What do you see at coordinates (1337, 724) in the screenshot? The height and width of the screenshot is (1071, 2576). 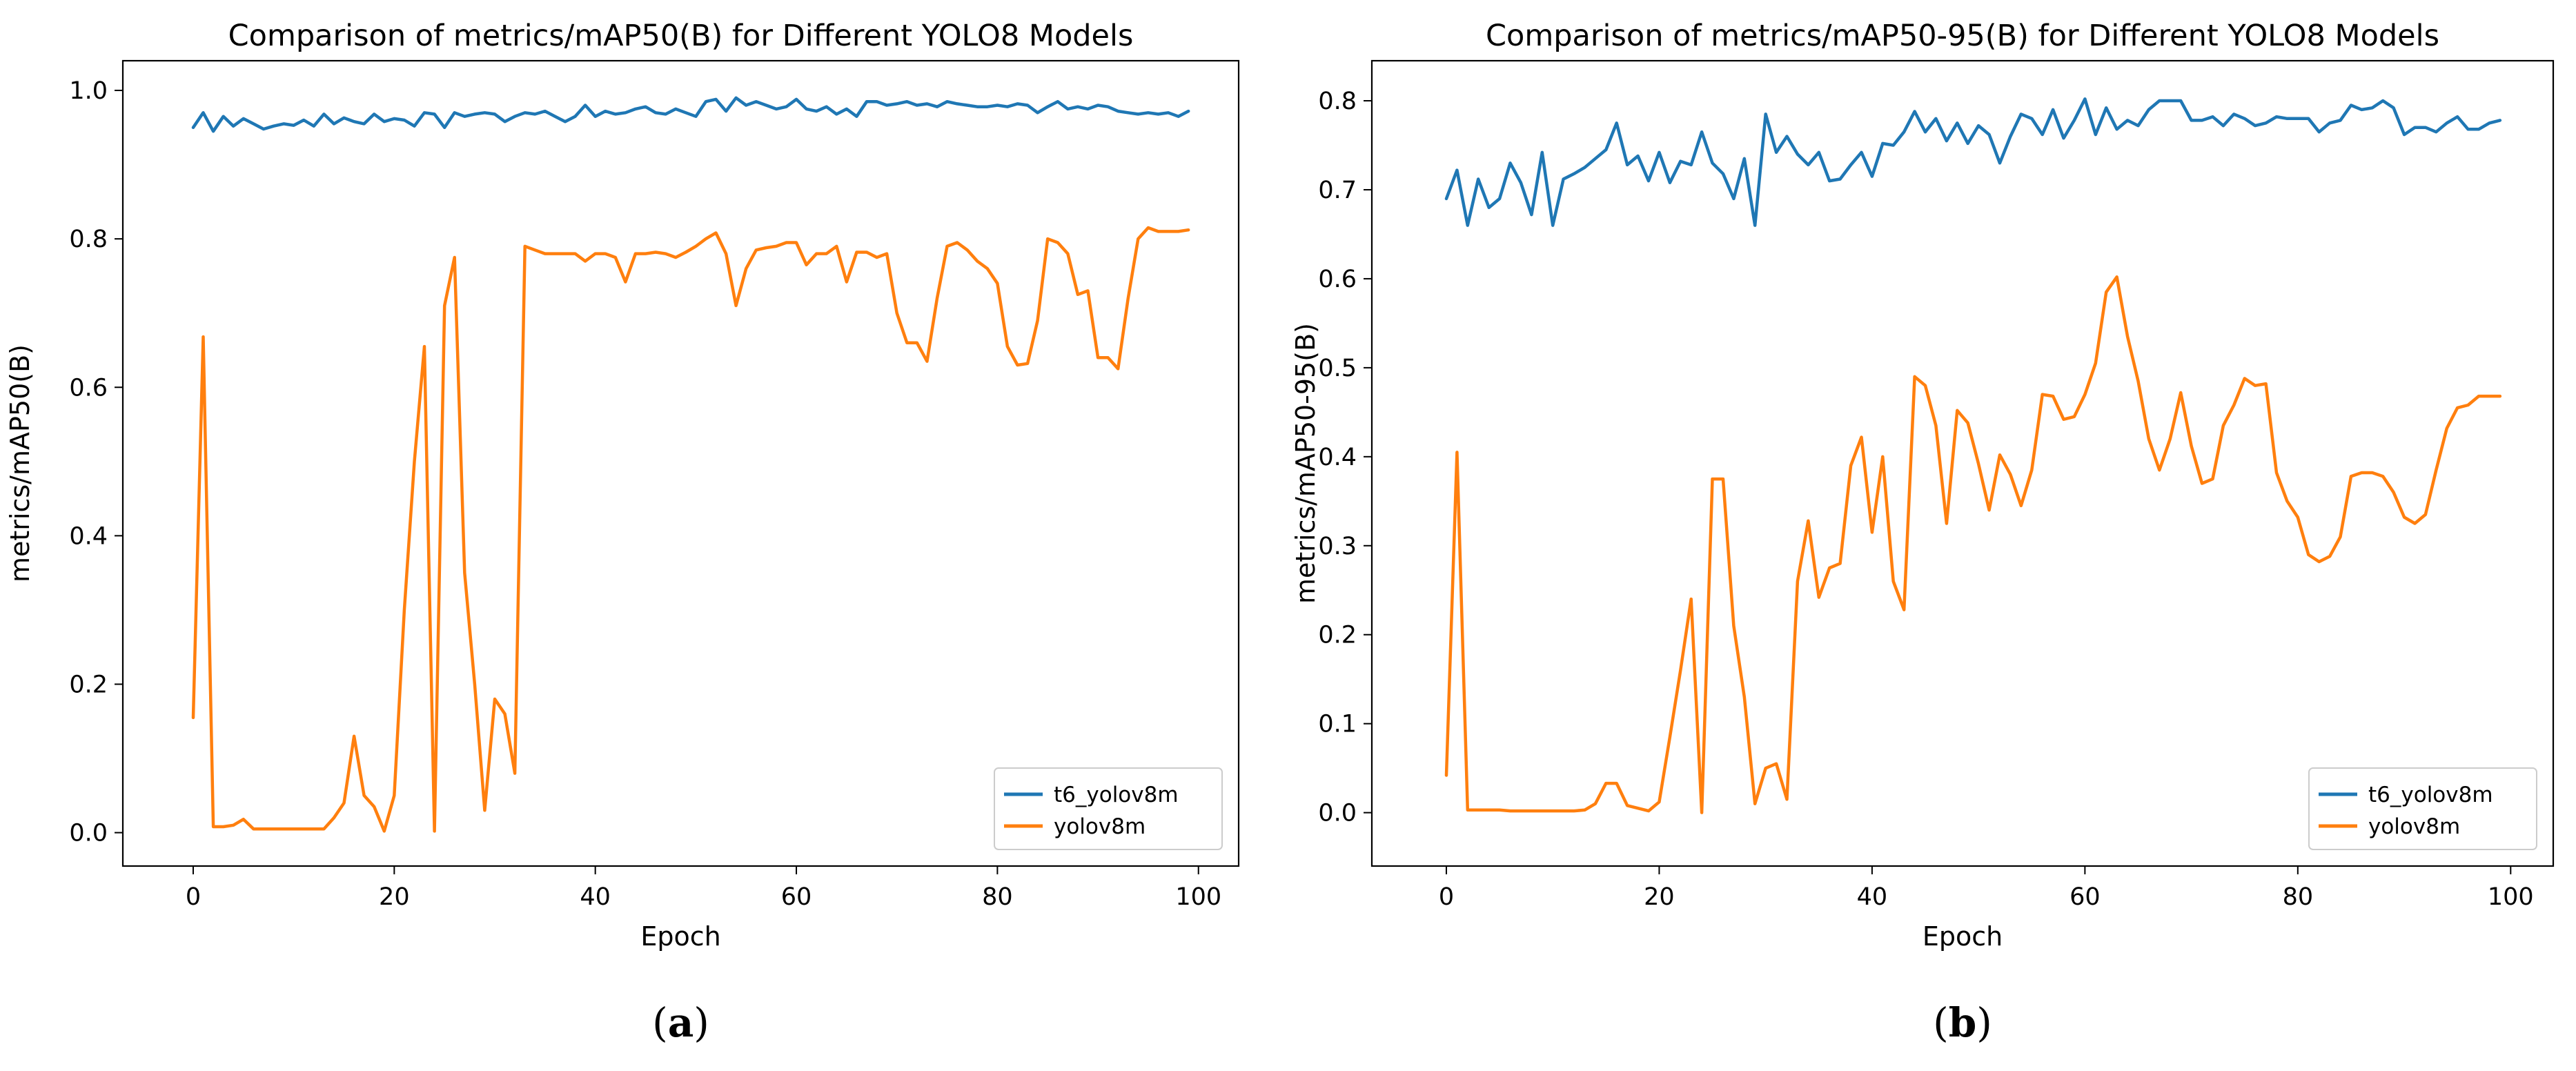 I see `y-tick-label: 0.1` at bounding box center [1337, 724].